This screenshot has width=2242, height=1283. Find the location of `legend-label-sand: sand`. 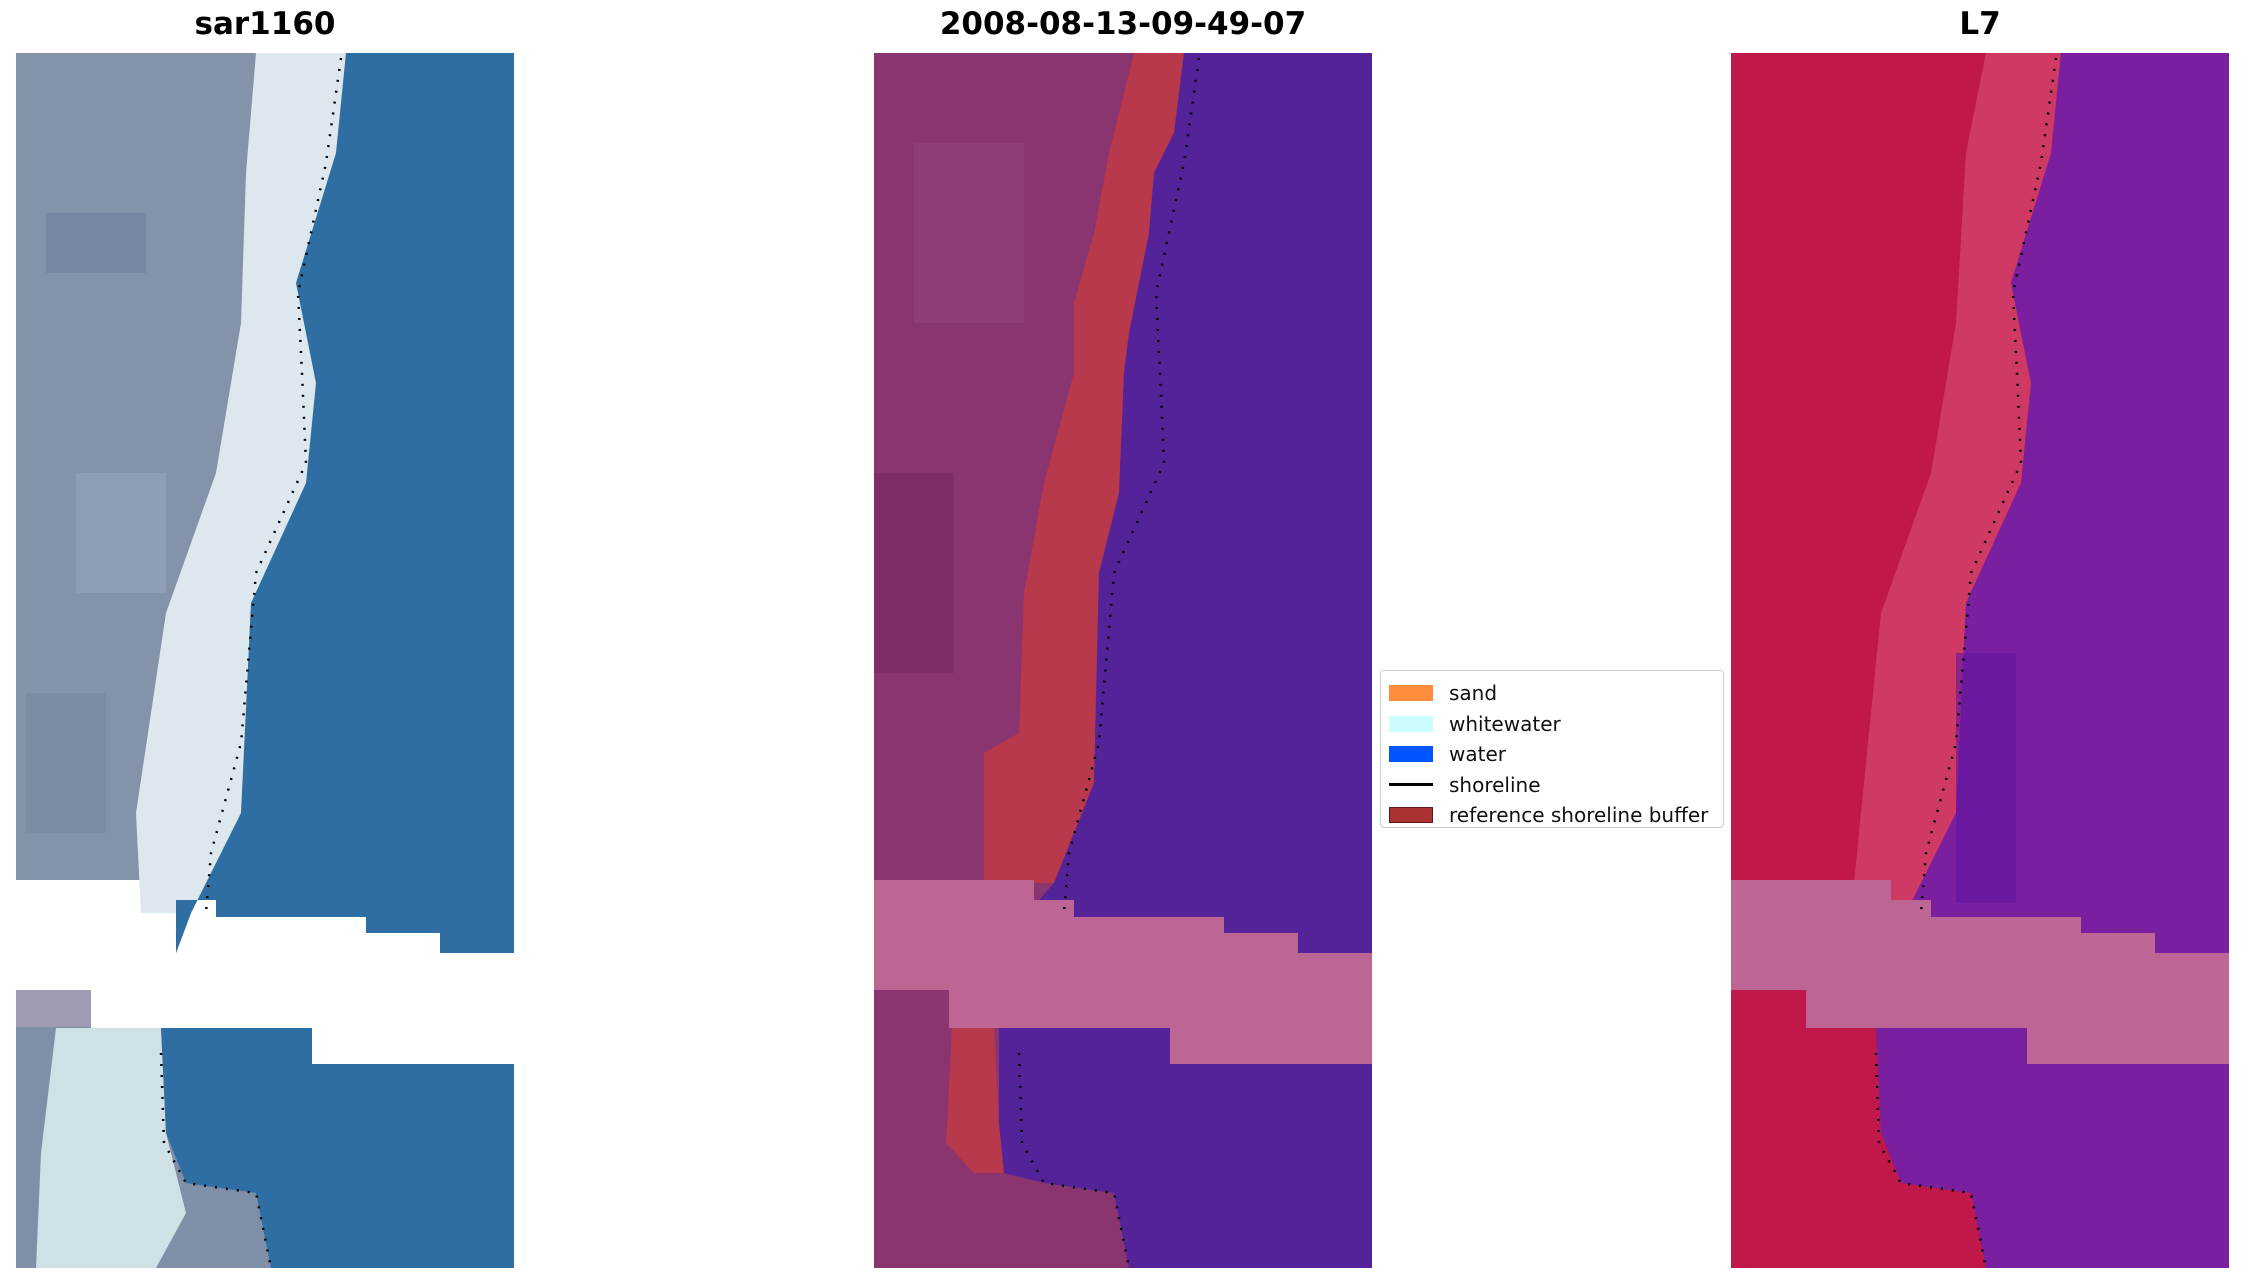

legend-label-sand: sand is located at coordinates (1473, 693).